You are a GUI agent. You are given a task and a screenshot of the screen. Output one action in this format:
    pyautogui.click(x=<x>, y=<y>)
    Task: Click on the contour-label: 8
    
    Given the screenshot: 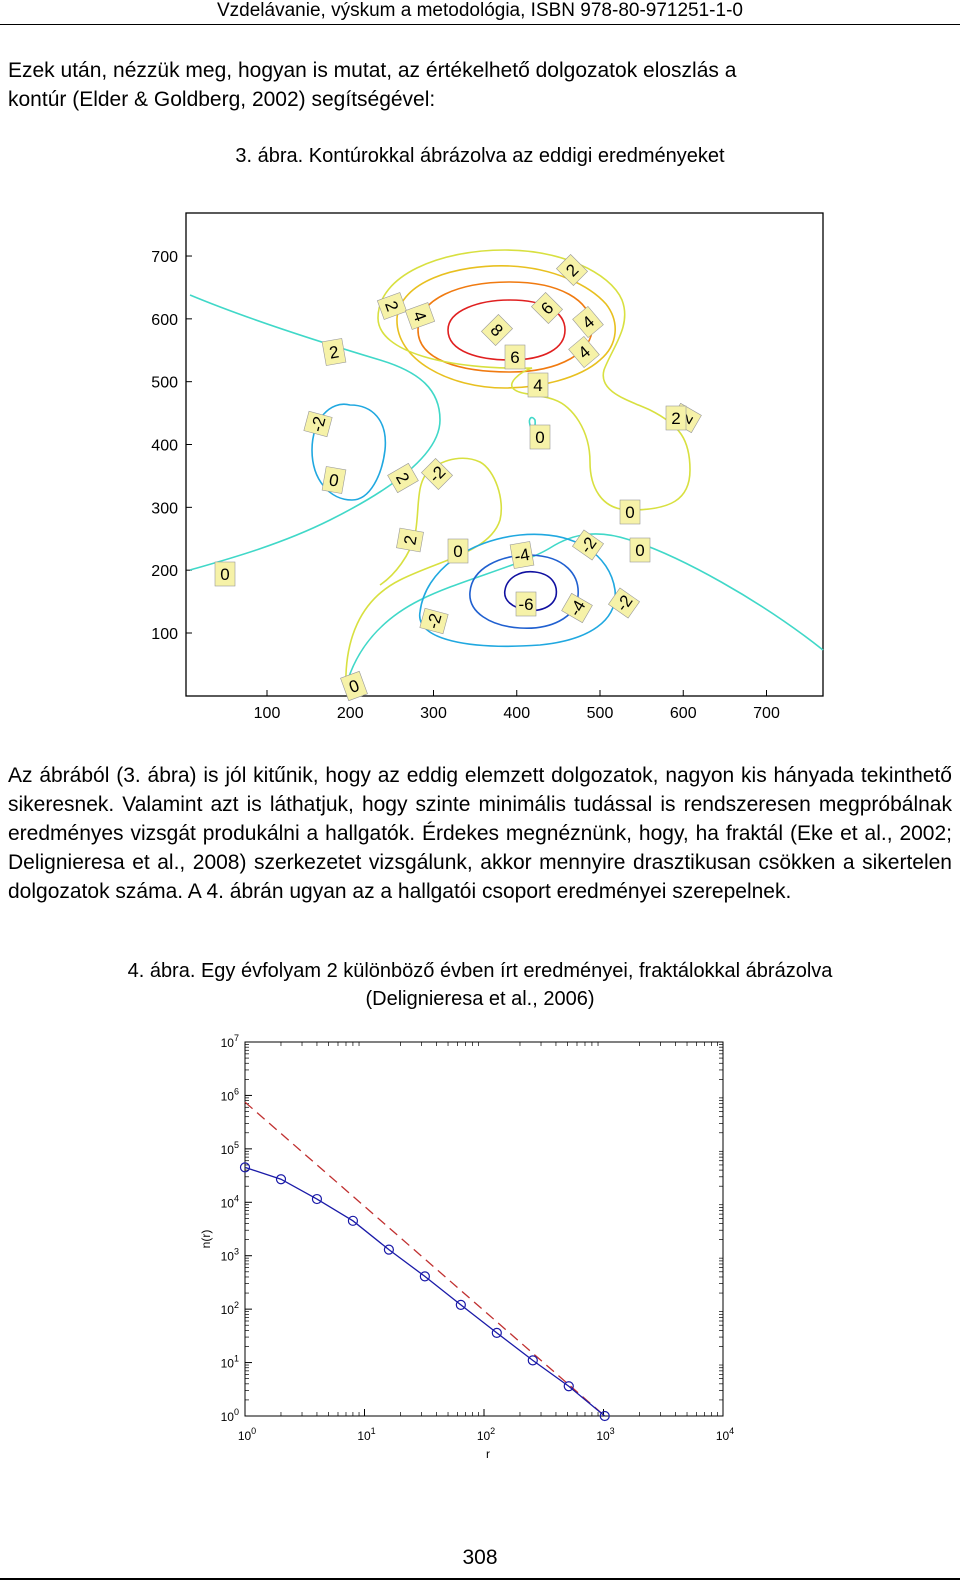 What is the action you would take?
    pyautogui.click(x=497, y=330)
    